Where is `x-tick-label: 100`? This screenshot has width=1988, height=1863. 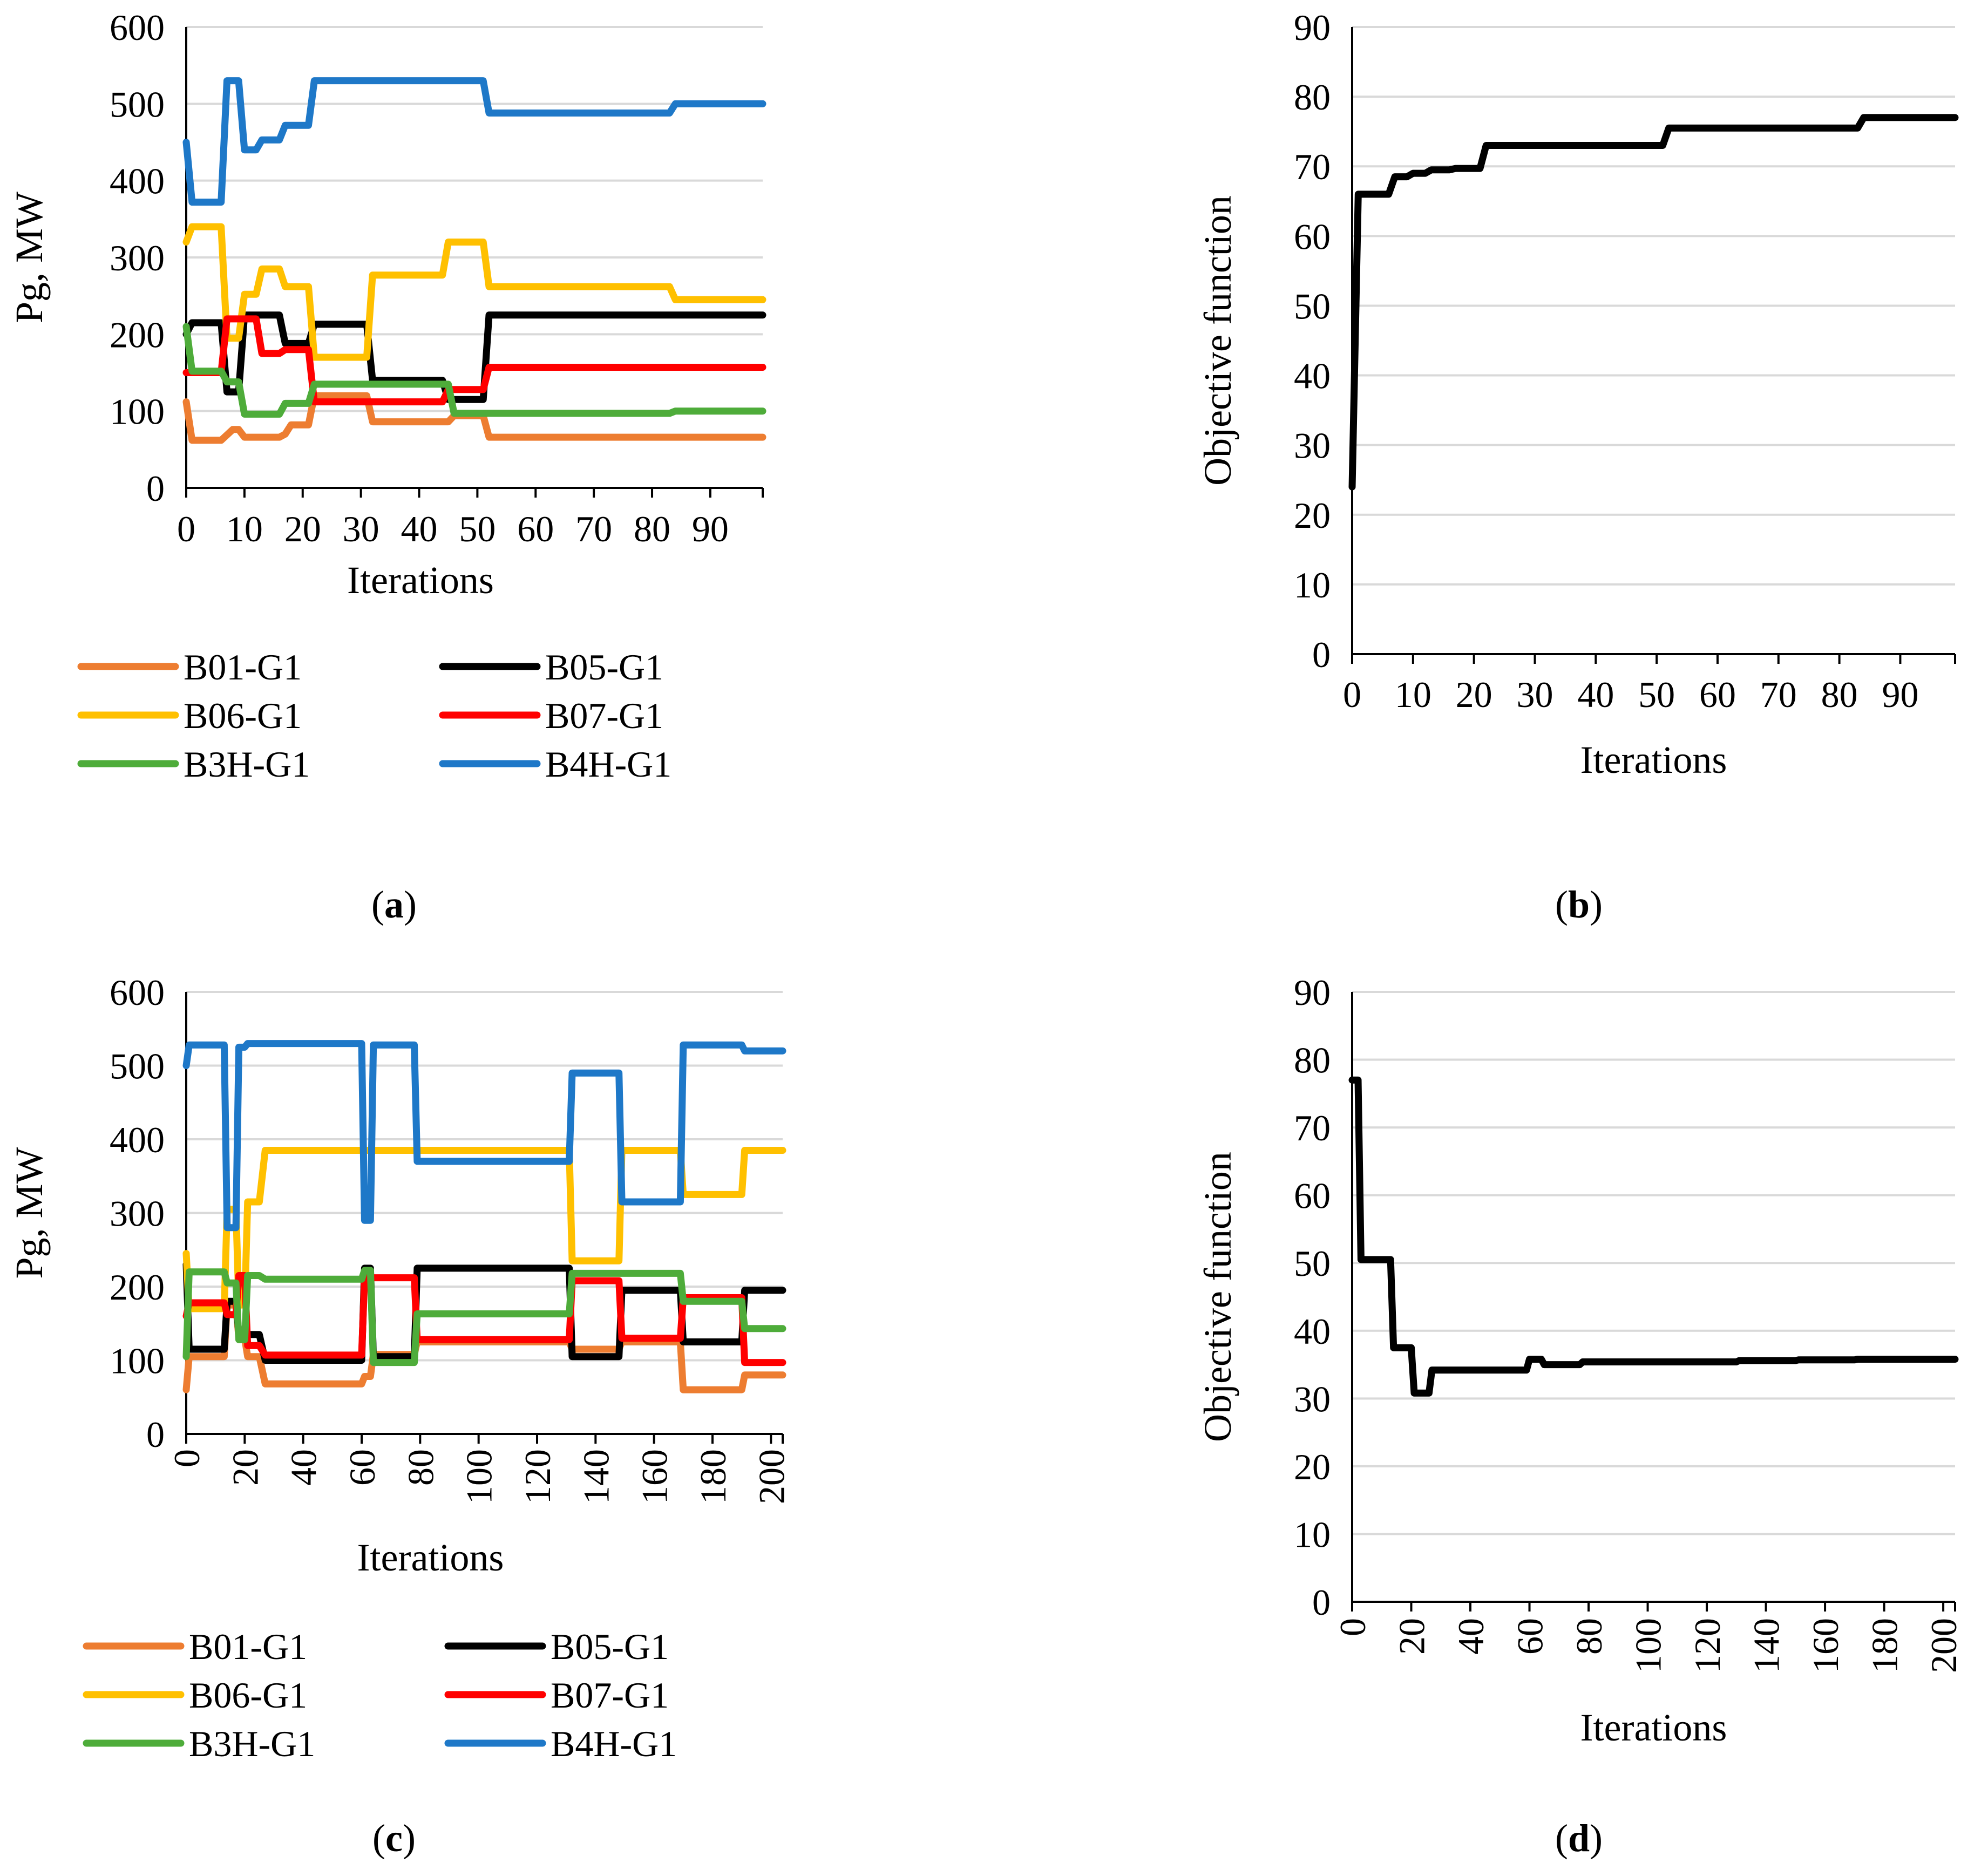 x-tick-label: 100 is located at coordinates (1648, 1645).